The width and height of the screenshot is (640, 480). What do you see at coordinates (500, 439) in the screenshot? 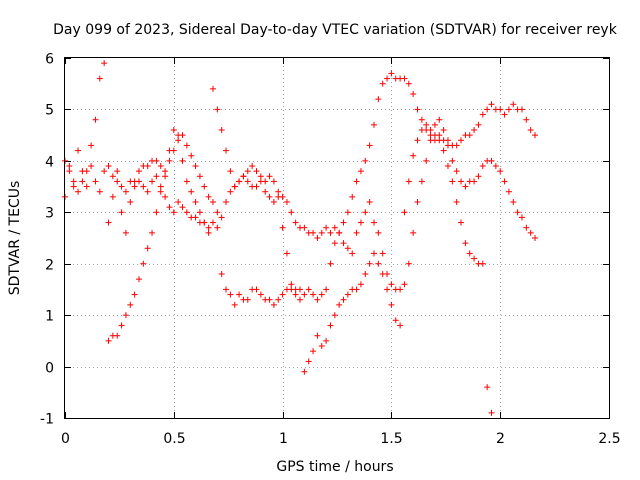
I see `x-tick-label: 2` at bounding box center [500, 439].